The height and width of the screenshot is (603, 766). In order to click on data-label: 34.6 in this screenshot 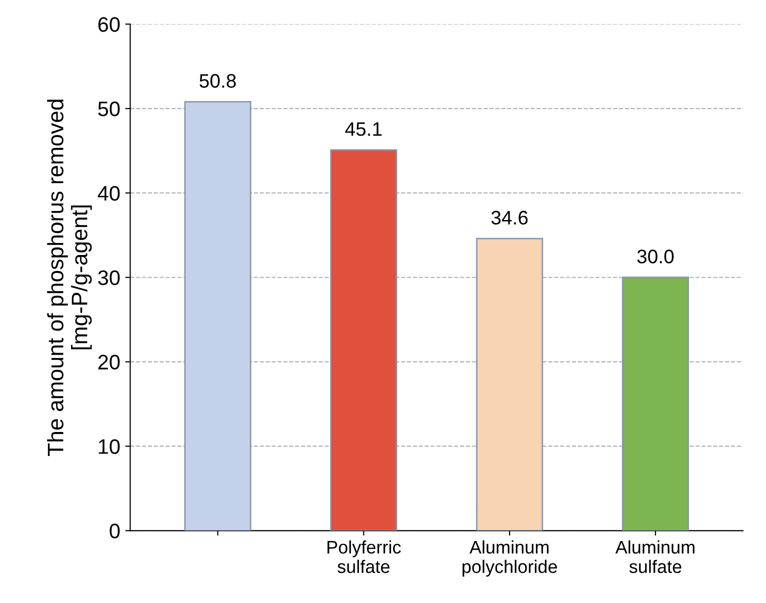, I will do `click(509, 217)`.